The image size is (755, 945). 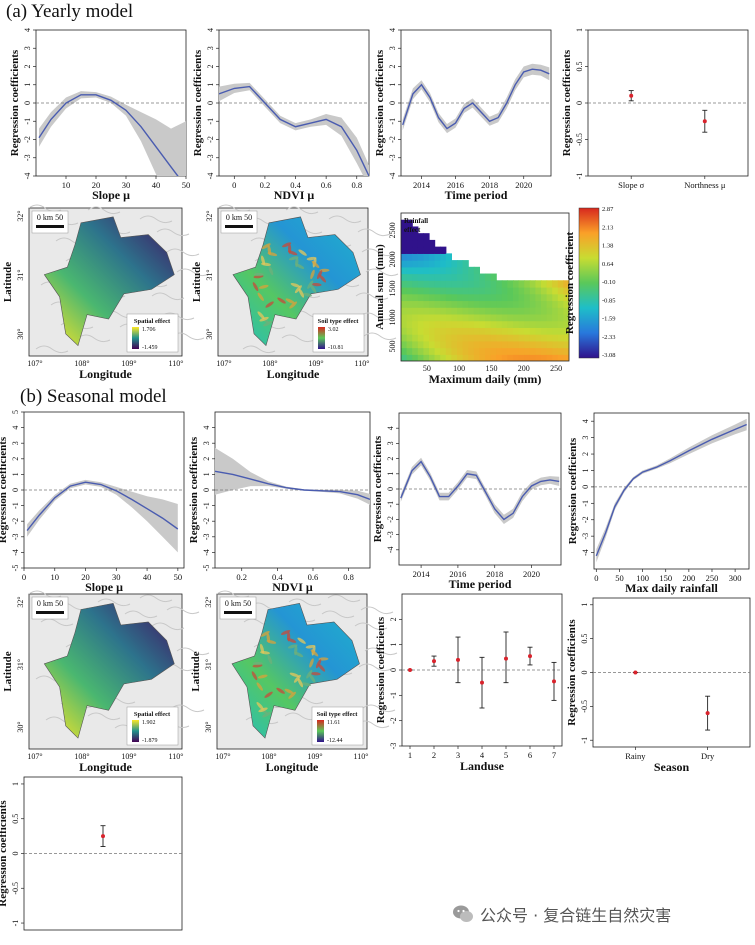 I want to click on x-tick-label: 50, so click(x=427, y=368).